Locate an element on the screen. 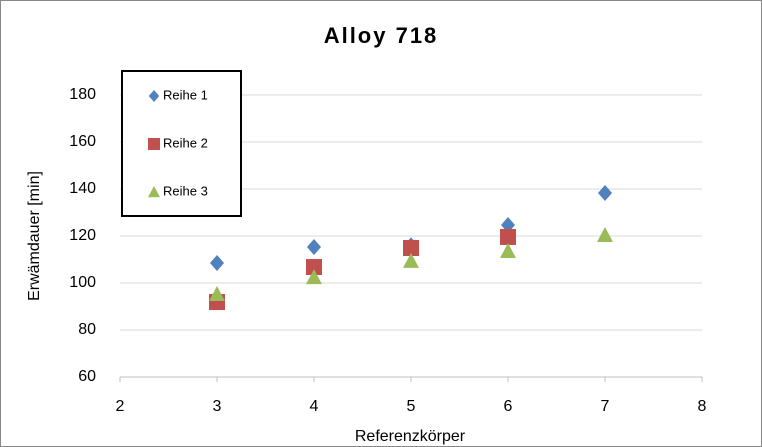 The image size is (762, 447). y-tick-label: 180 is located at coordinates (82, 94).